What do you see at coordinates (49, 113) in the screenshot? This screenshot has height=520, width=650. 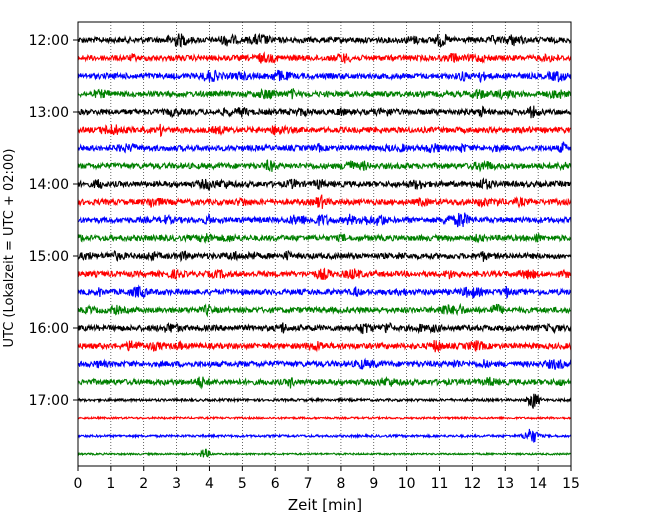 I see `y-tick-label-1300: 13:00` at bounding box center [49, 113].